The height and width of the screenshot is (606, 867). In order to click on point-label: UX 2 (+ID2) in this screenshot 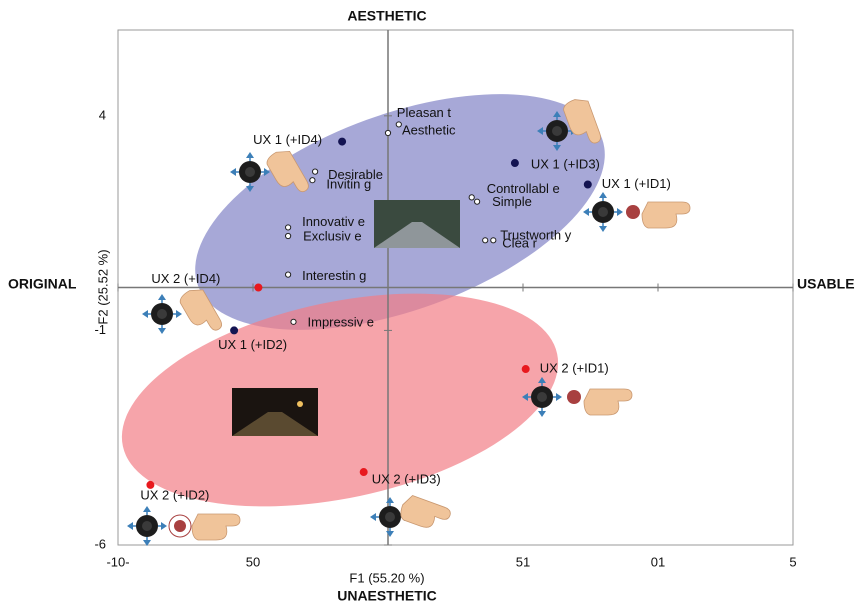, I will do `click(174, 494)`.